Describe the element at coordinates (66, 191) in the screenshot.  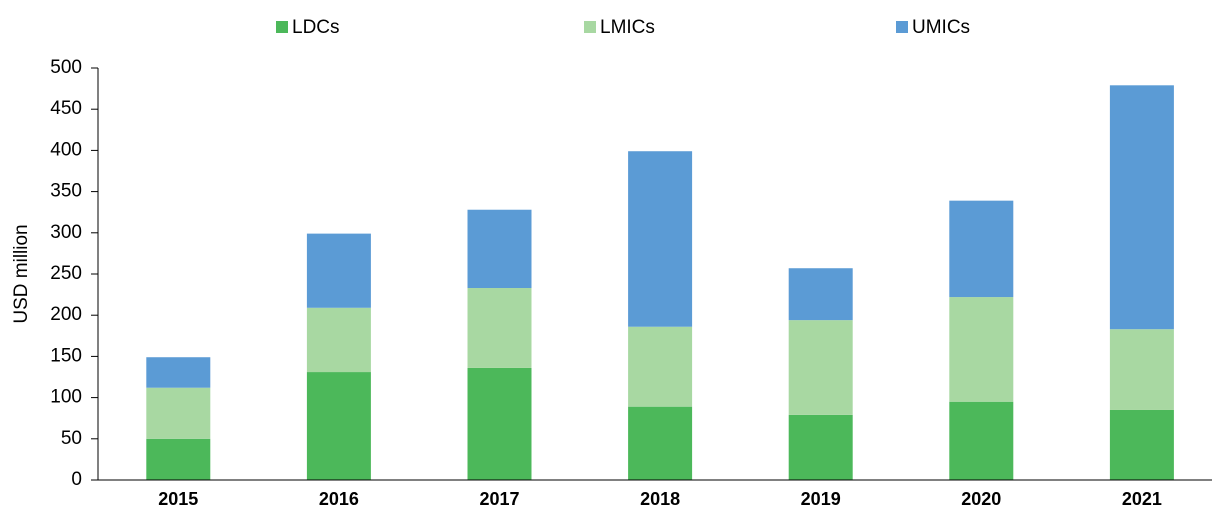
I see `y-tick-label: 350` at that location.